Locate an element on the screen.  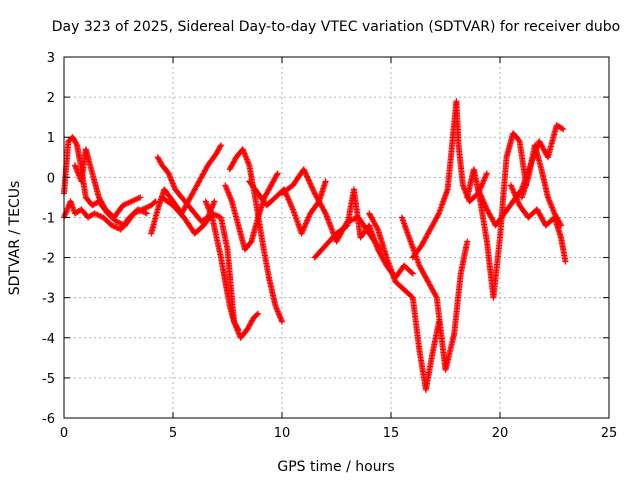
series-trace-i is located at coordinates (251, 211).